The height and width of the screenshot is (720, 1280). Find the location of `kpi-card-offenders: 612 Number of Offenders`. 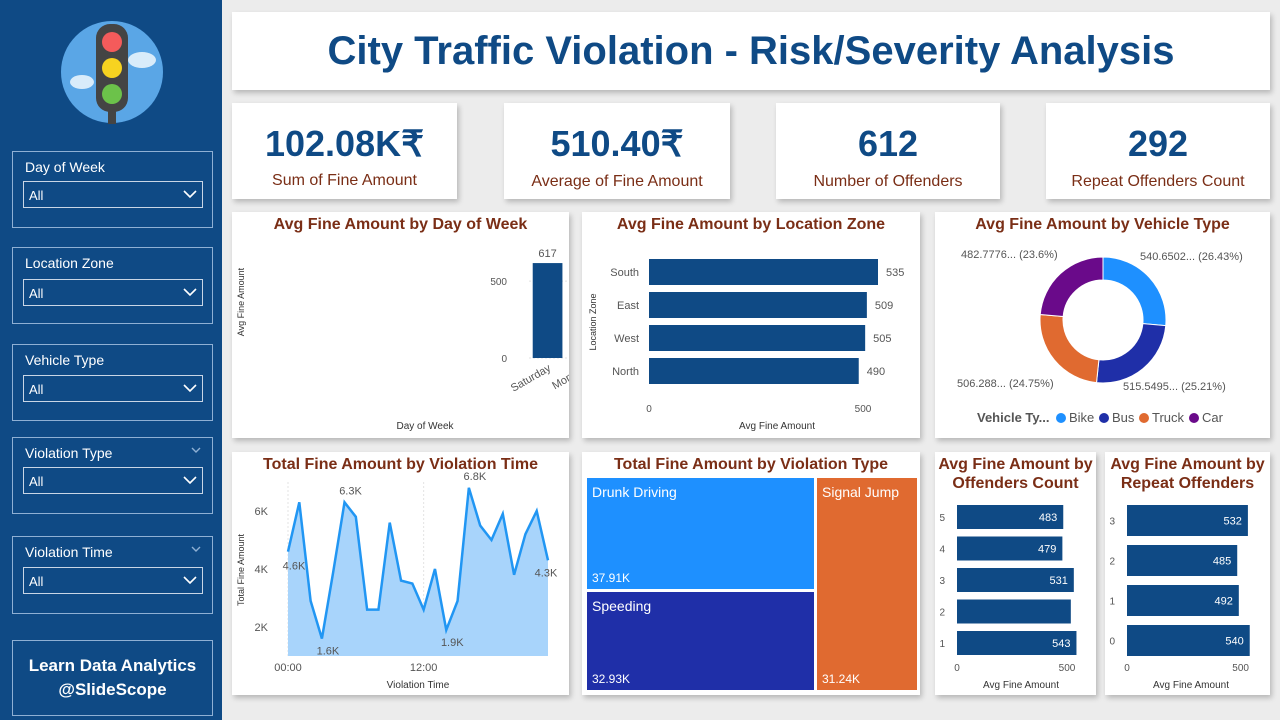

kpi-card-offenders: 612 Number of Offenders is located at coordinates (888, 151).